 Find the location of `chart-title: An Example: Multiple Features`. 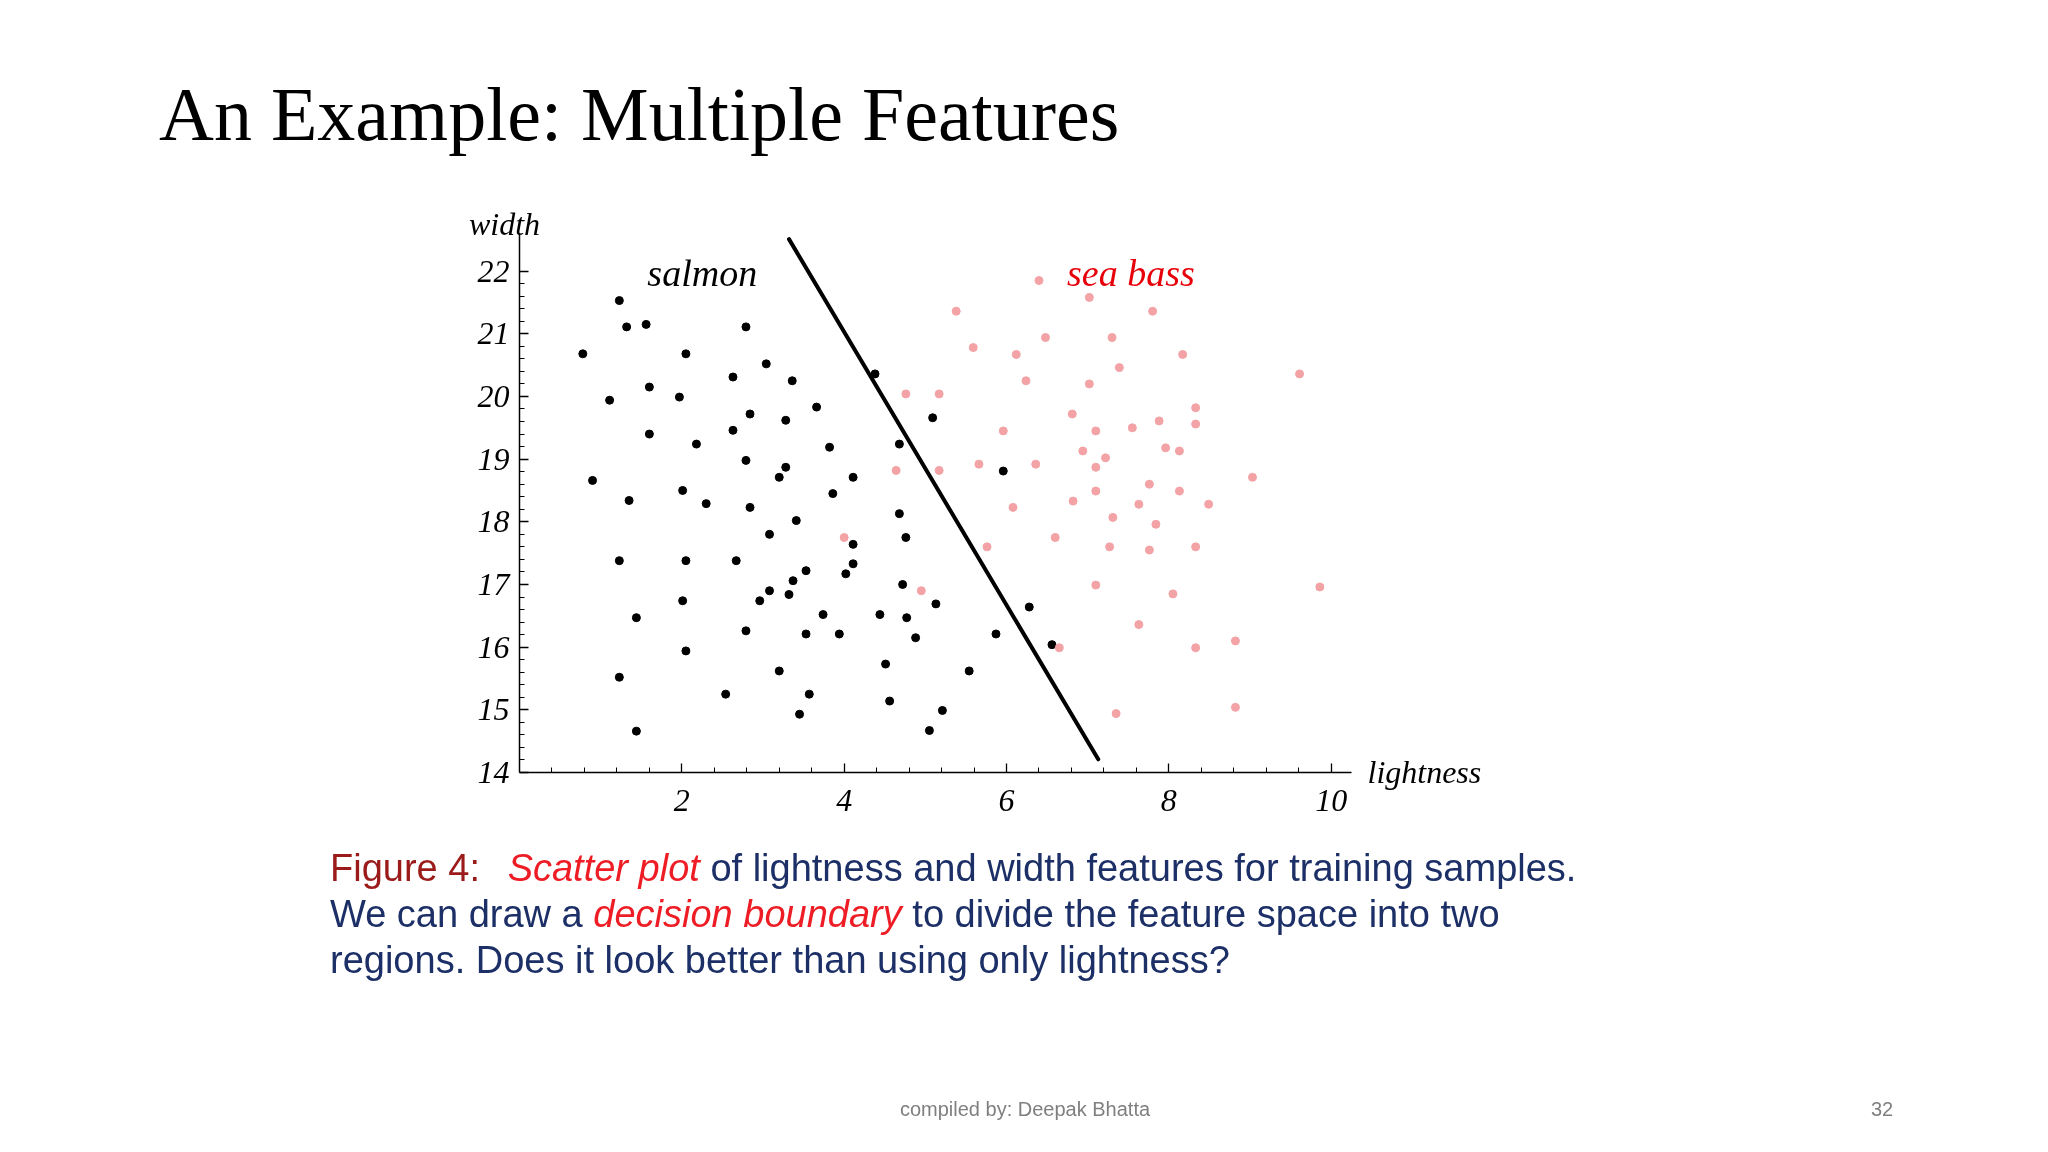

chart-title: An Example: Multiple Features is located at coordinates (639, 113).